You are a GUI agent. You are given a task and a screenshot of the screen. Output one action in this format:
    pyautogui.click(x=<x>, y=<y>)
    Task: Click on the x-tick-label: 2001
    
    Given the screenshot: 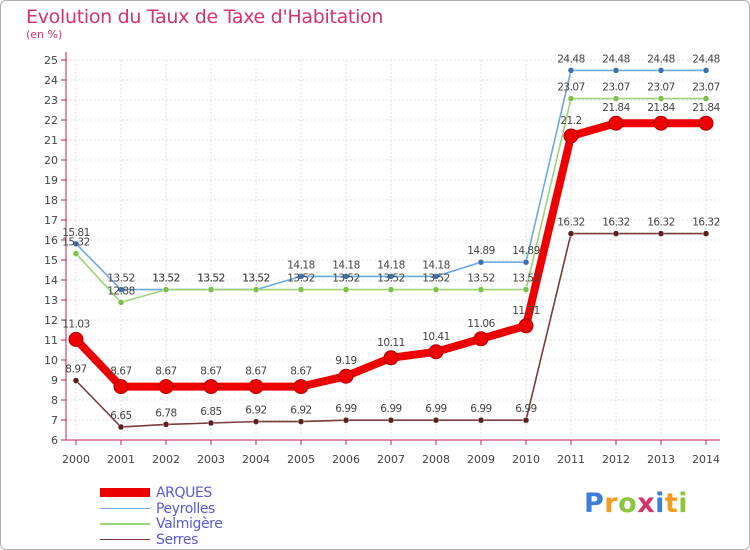 What is the action you would take?
    pyautogui.click(x=121, y=459)
    